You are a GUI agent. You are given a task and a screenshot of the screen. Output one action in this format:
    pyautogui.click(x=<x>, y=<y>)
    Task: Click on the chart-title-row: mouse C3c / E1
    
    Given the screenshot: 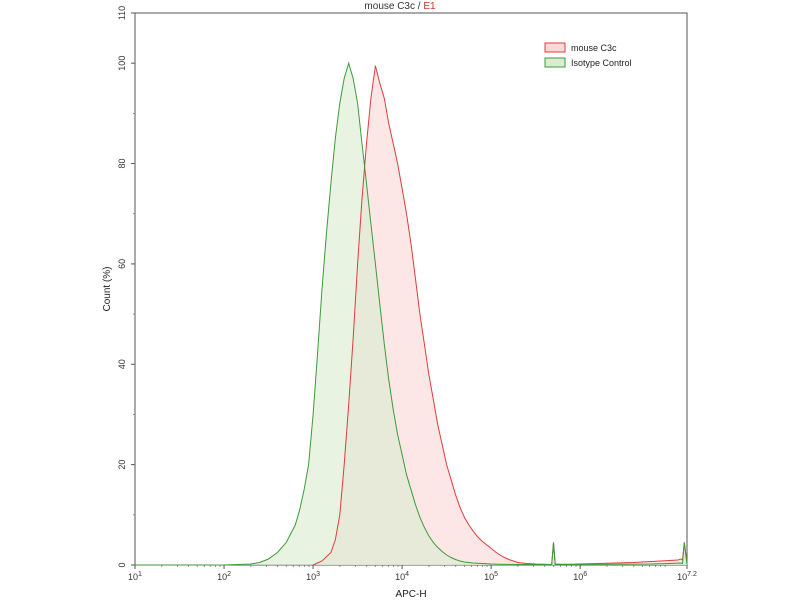 What is the action you would take?
    pyautogui.click(x=400, y=6)
    